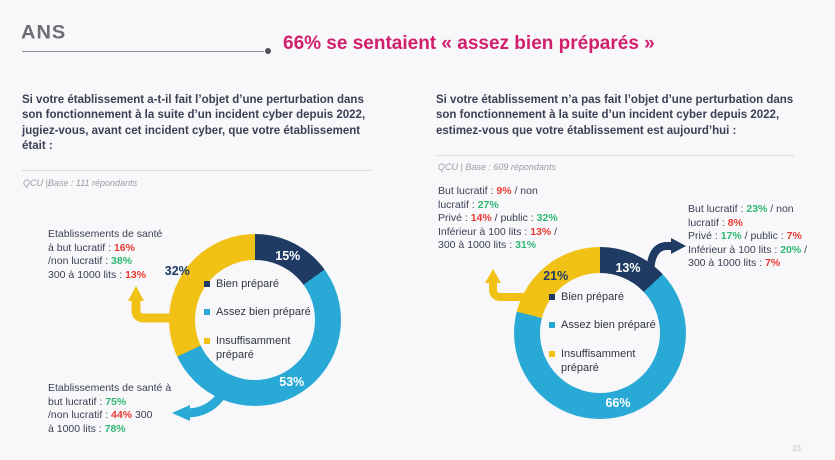  What do you see at coordinates (203, 398) in the screenshot?
I see `blue-curved-arrow-left-icon` at bounding box center [203, 398].